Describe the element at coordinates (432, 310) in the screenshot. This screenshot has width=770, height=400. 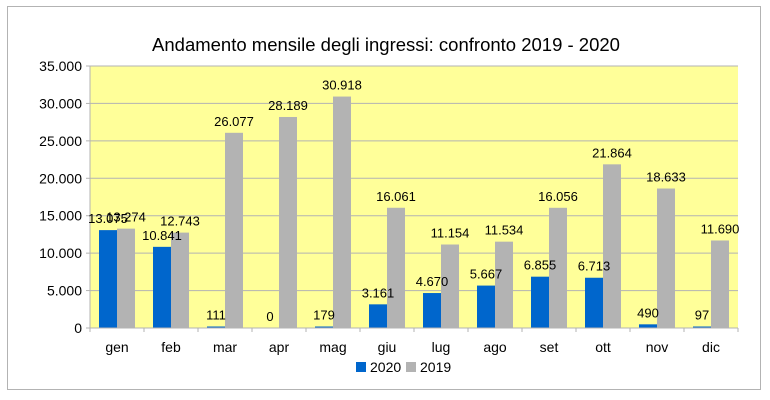
I see `bar-2020-lug` at that location.